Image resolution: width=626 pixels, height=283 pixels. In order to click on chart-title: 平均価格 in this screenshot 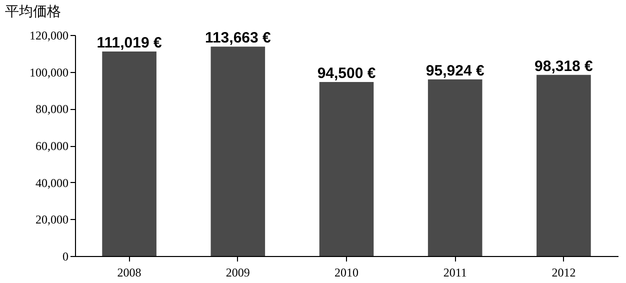, I will do `click(33, 12)`.